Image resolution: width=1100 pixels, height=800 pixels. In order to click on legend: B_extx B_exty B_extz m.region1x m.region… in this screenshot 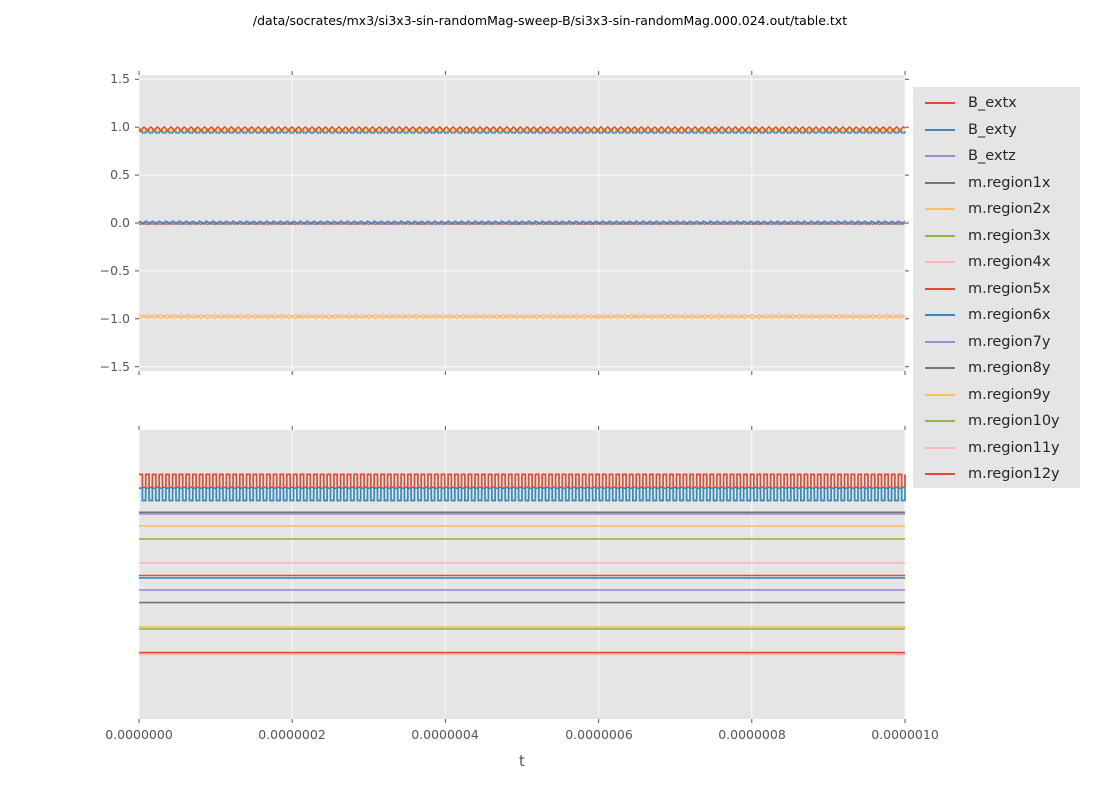, I will do `click(996, 287)`.